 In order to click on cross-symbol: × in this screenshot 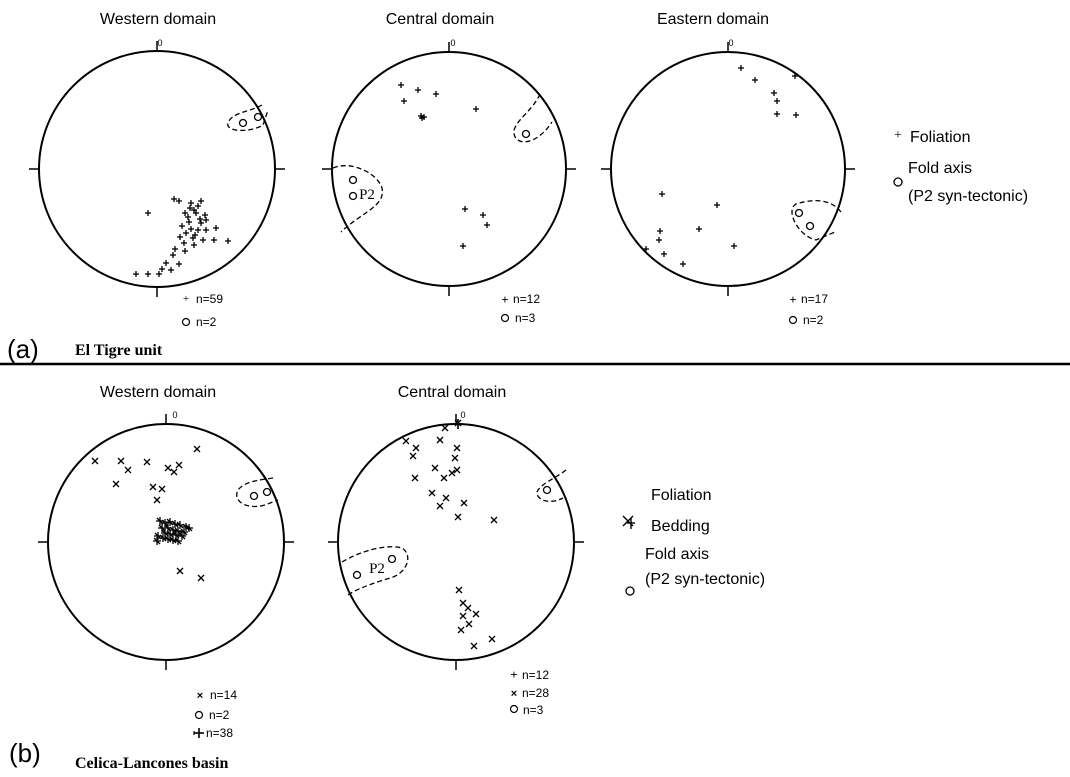, I will do `click(514, 694)`.